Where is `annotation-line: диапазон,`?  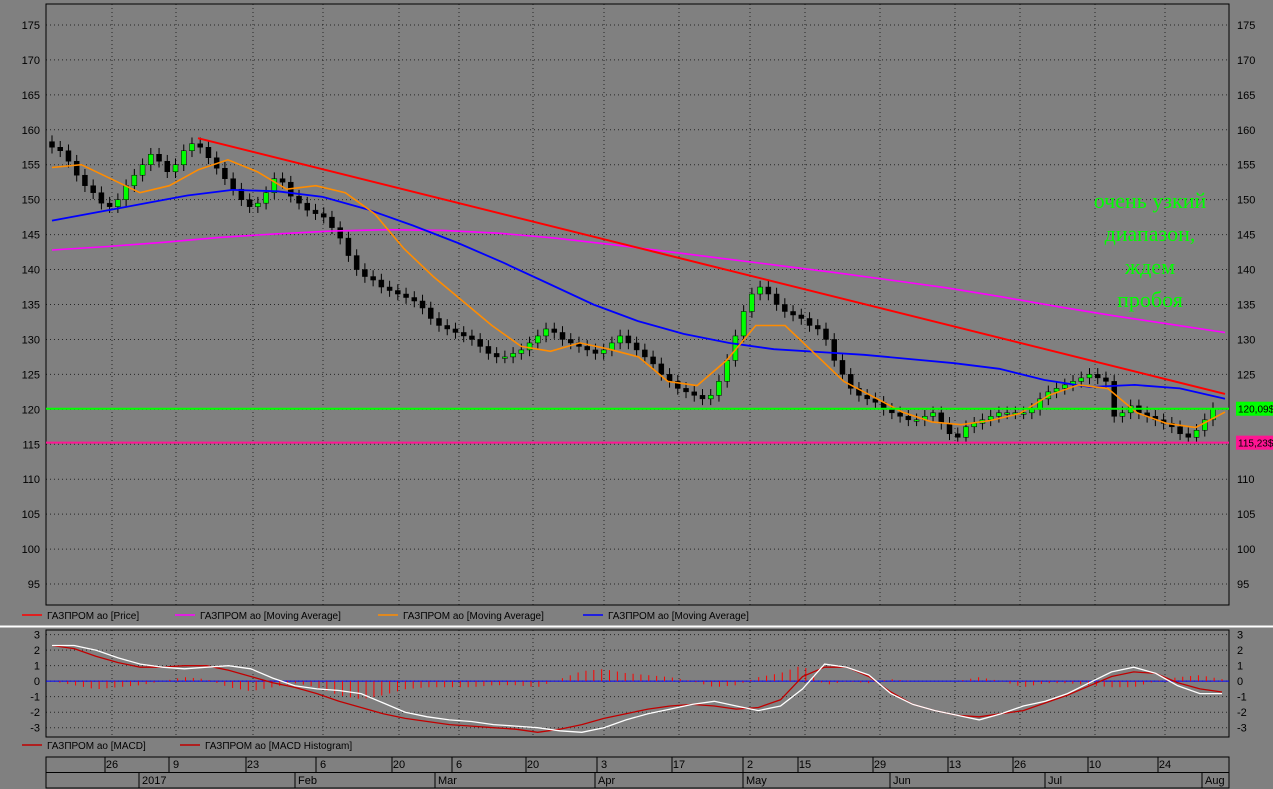
annotation-line: диапазон, is located at coordinates (1150, 233).